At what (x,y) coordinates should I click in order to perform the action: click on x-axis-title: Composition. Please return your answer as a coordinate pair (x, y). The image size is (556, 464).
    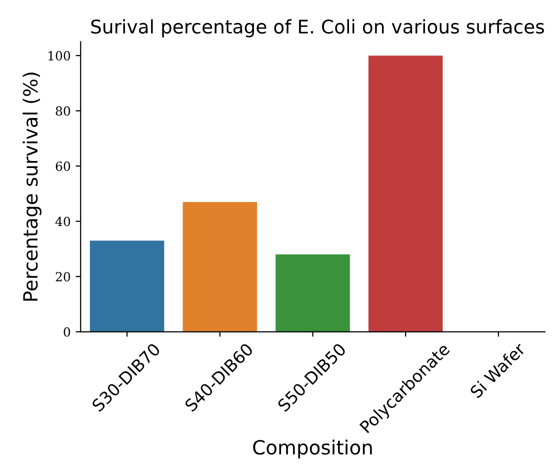
    Looking at the image, I should click on (312, 449).